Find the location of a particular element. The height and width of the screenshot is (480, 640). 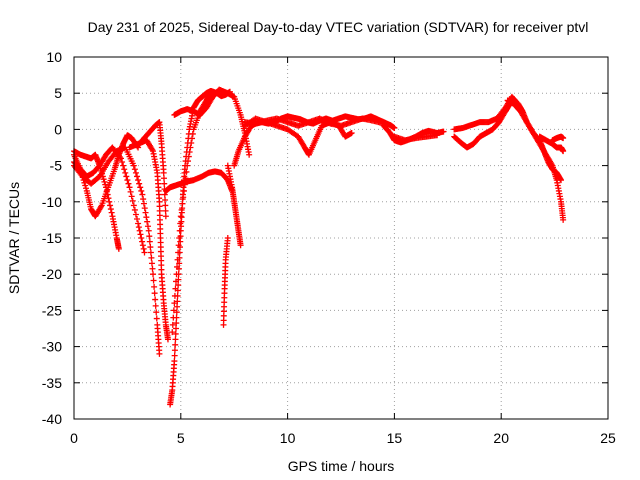

y-tick-label: 0 is located at coordinates (58, 129).